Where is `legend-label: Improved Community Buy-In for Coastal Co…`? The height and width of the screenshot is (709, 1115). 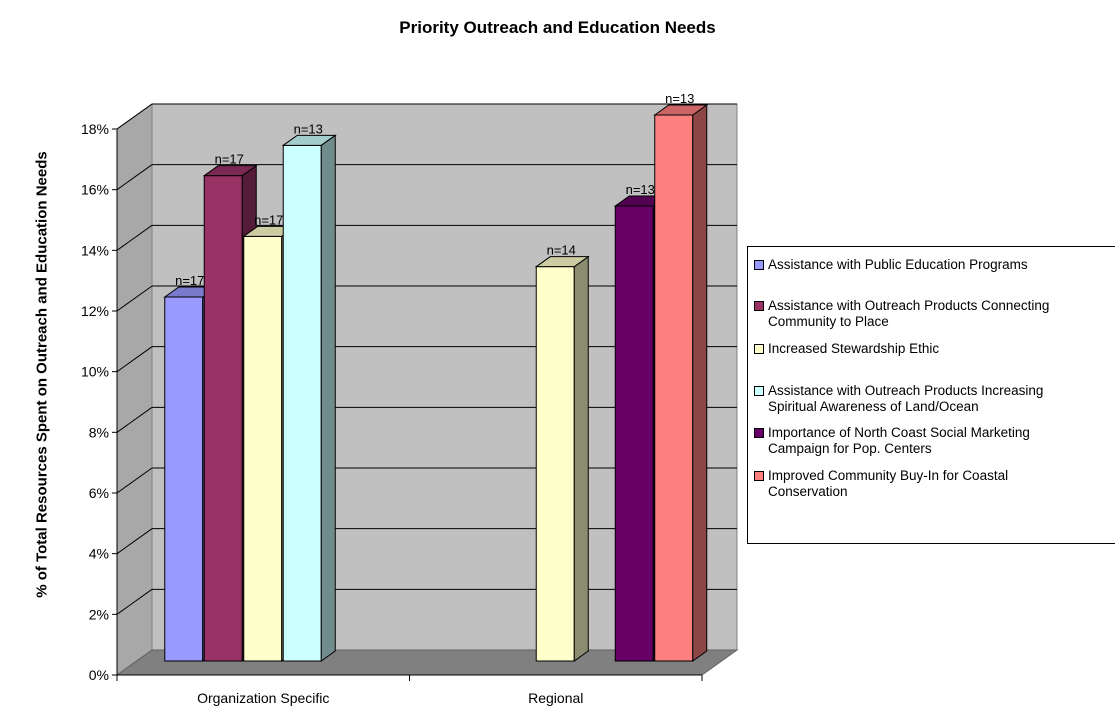 legend-label: Improved Community Buy-In for Coastal Co… is located at coordinates (888, 483).